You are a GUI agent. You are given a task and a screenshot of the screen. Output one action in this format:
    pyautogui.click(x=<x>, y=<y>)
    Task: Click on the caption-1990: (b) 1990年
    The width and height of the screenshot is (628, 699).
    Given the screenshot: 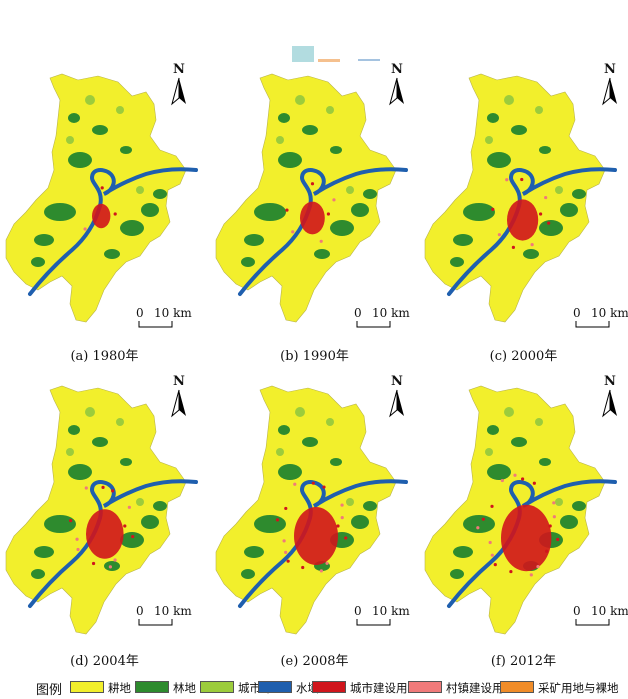 What is the action you would take?
    pyautogui.click(x=314, y=356)
    